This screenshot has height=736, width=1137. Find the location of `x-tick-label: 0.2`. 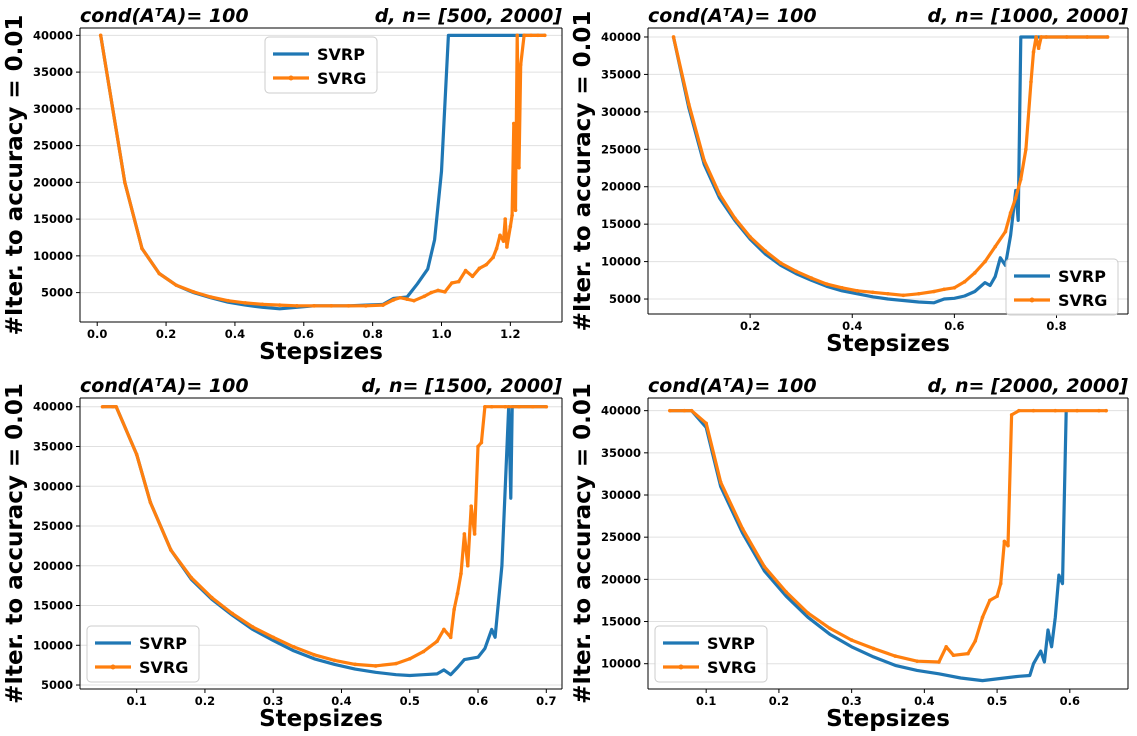

x-tick-label: 0.2 is located at coordinates (779, 701).